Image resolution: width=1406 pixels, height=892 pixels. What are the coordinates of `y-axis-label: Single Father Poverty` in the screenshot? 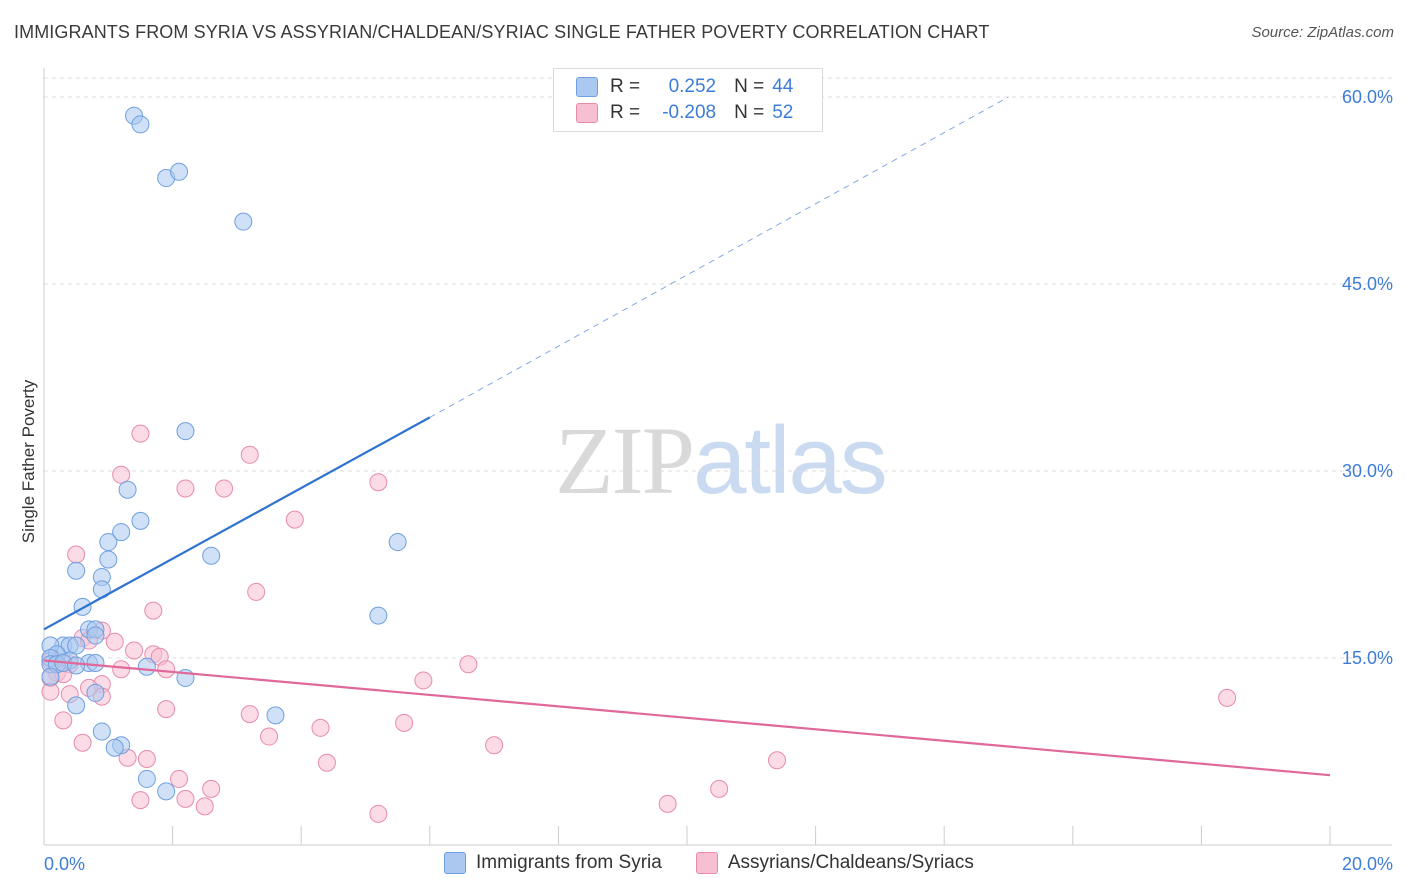 It's located at (28, 461).